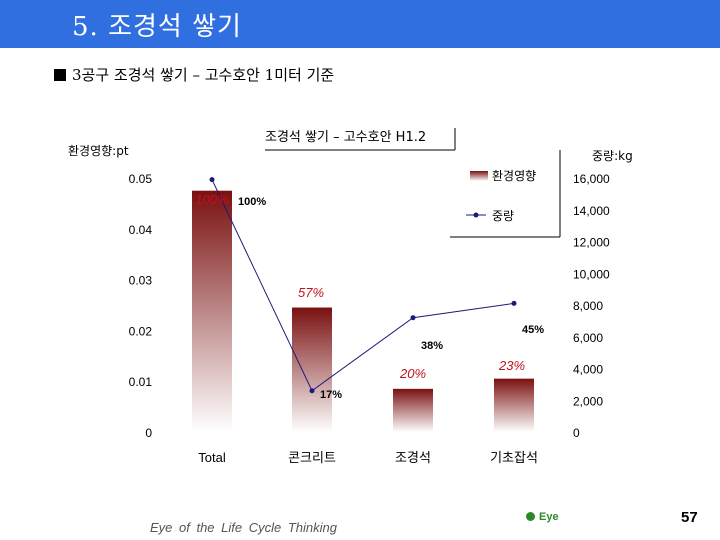 The height and width of the screenshot is (540, 720). Describe the element at coordinates (591, 243) in the screenshot. I see `right-tick-label: 12,000` at that location.